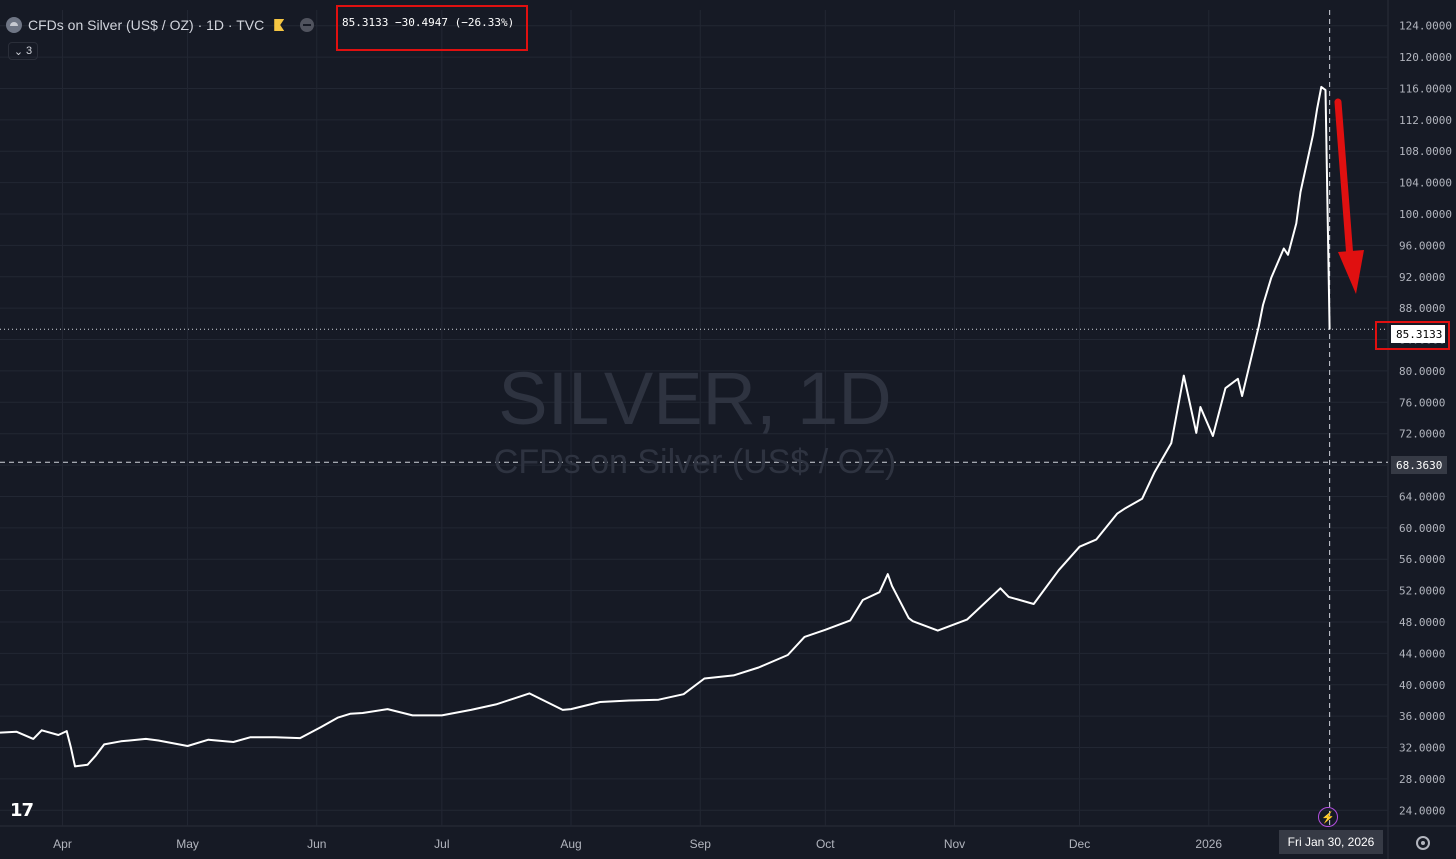 This screenshot has height=859, width=1456. I want to click on chevron-down-icon: ⌄, so click(18, 51).